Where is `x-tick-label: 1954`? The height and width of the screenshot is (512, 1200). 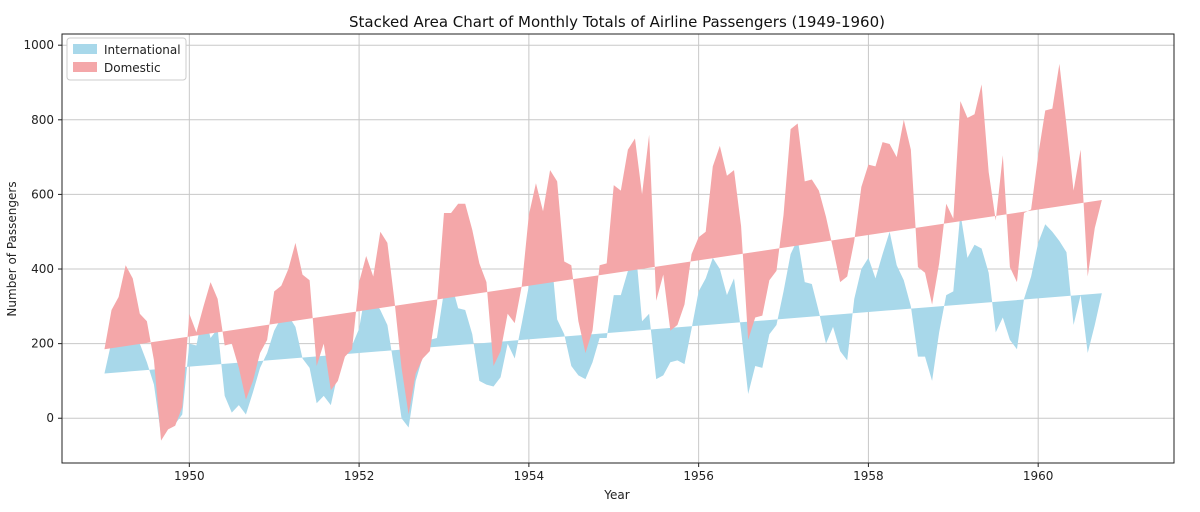 x-tick-label: 1954 is located at coordinates (529, 476).